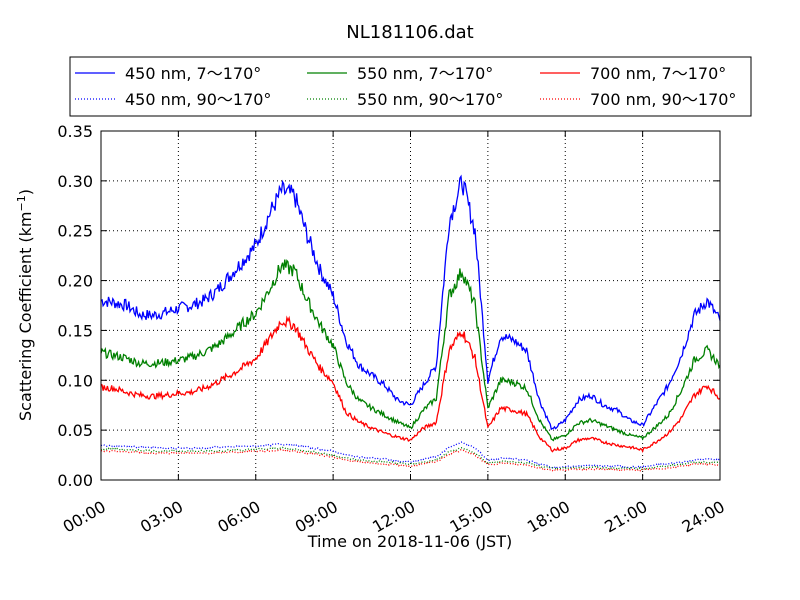 Image resolution: width=800 pixels, height=600 pixels. I want to click on y-tick-label: 0.15, so click(75, 330).